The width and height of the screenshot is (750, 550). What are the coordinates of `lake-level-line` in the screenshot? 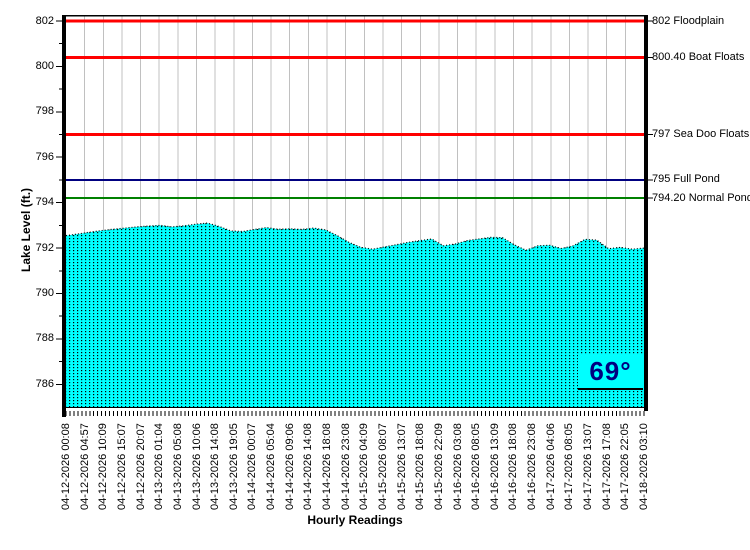 It's located at (355, 236).